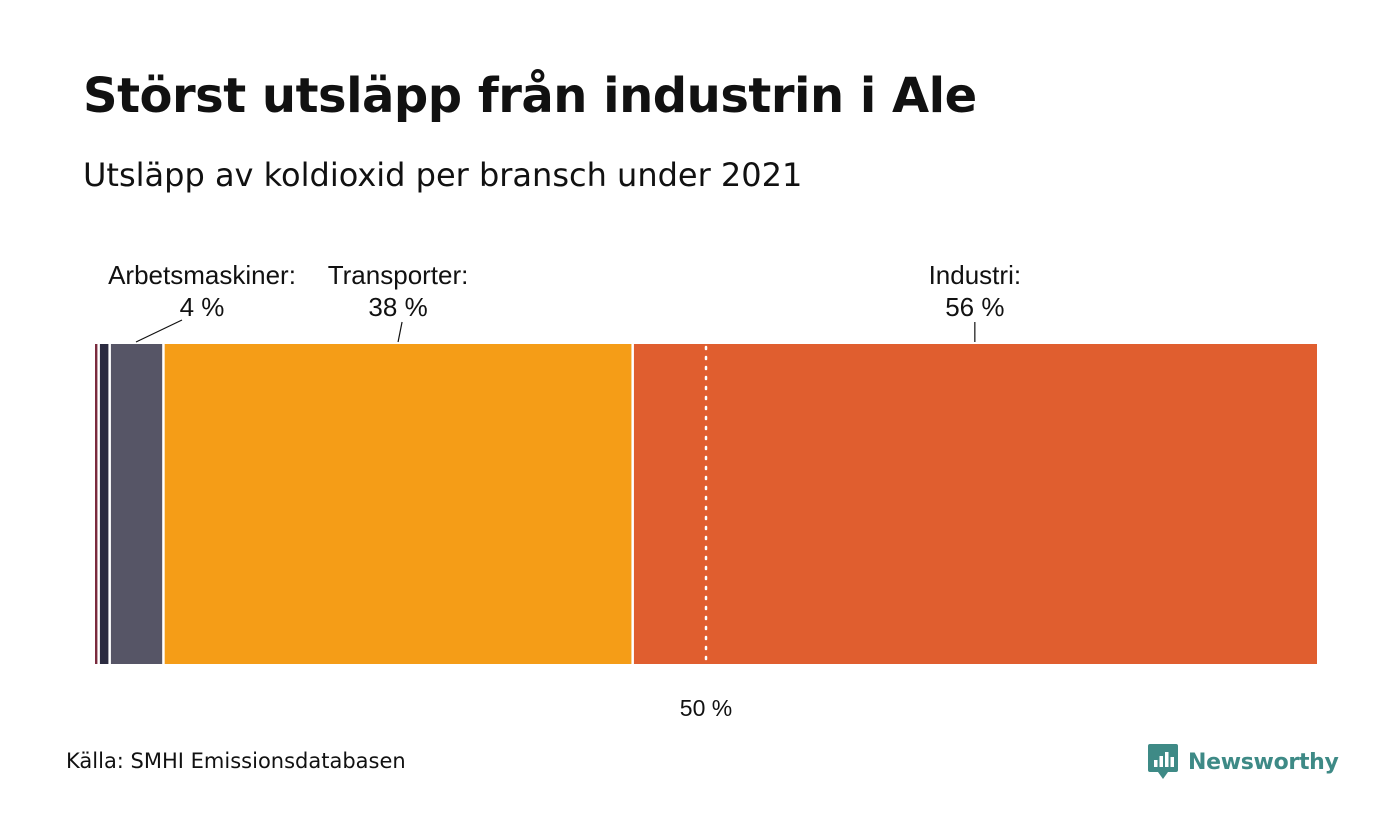  I want to click on bar-segment-transporter, so click(398, 504).